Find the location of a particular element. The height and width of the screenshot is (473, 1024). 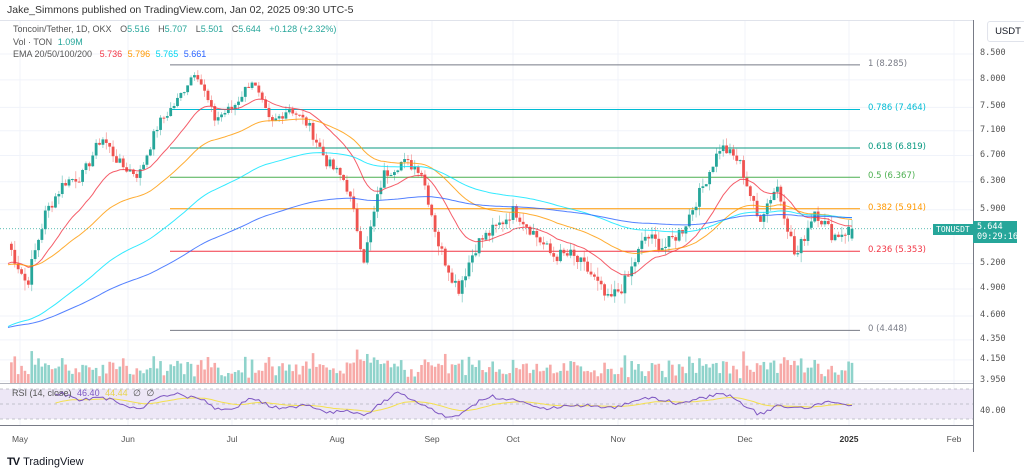

high-label: H is located at coordinates (161, 29).